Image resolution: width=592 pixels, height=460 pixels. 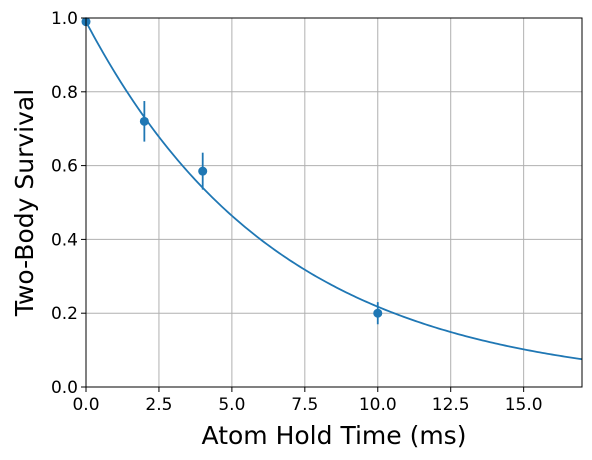 I want to click on y-tick-label: 0.2, so click(x=64, y=314).